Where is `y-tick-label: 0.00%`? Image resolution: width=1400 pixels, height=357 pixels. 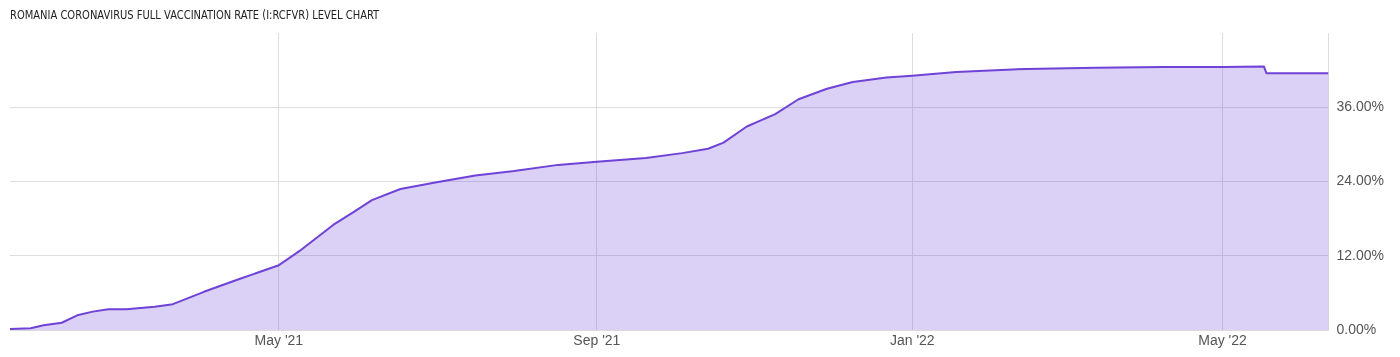
y-tick-label: 0.00% is located at coordinates (1356, 329).